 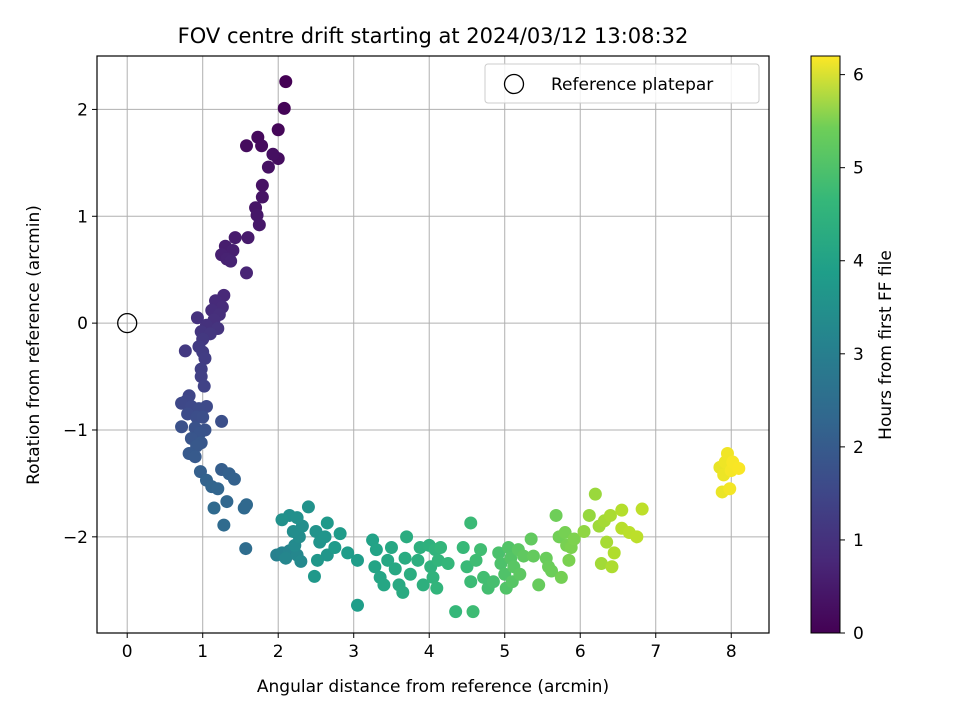 I want to click on y-axis: −2 −1 0 1 2, so click(x=80, y=324).